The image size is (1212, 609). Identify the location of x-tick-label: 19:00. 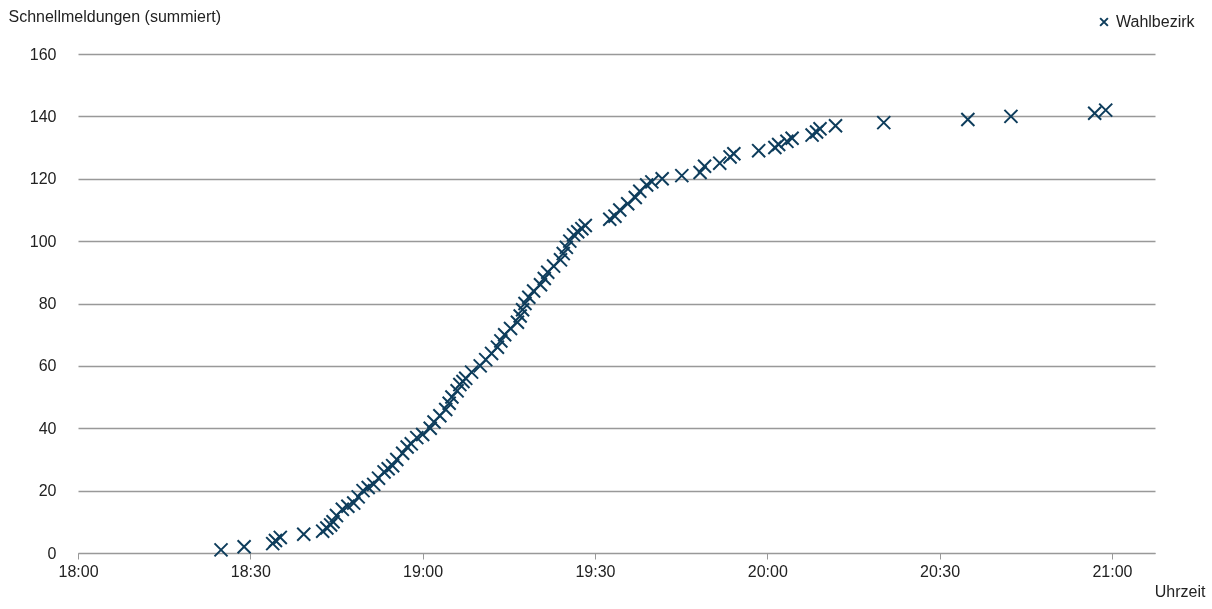
(423, 571).